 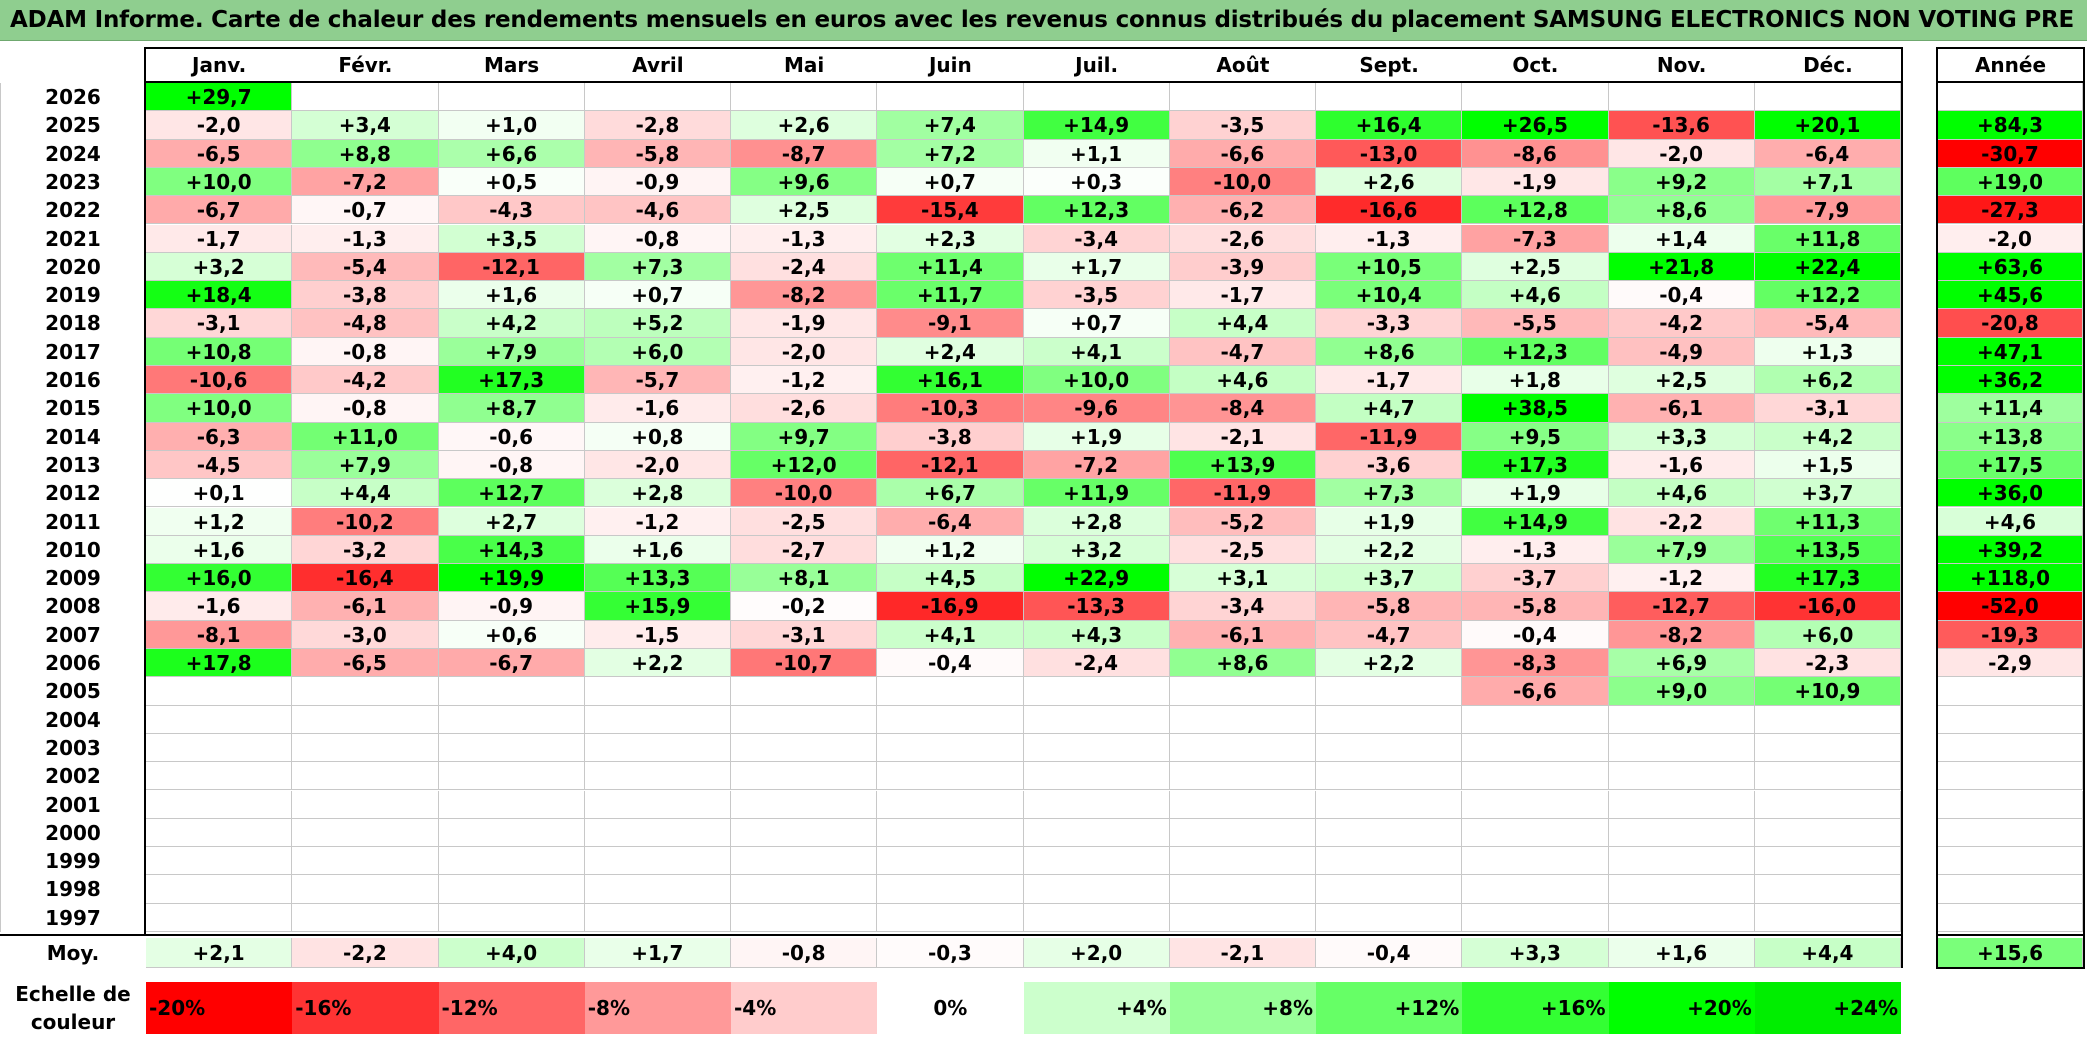 I want to click on heatmap-cell: +1,2, so click(x=219, y=521).